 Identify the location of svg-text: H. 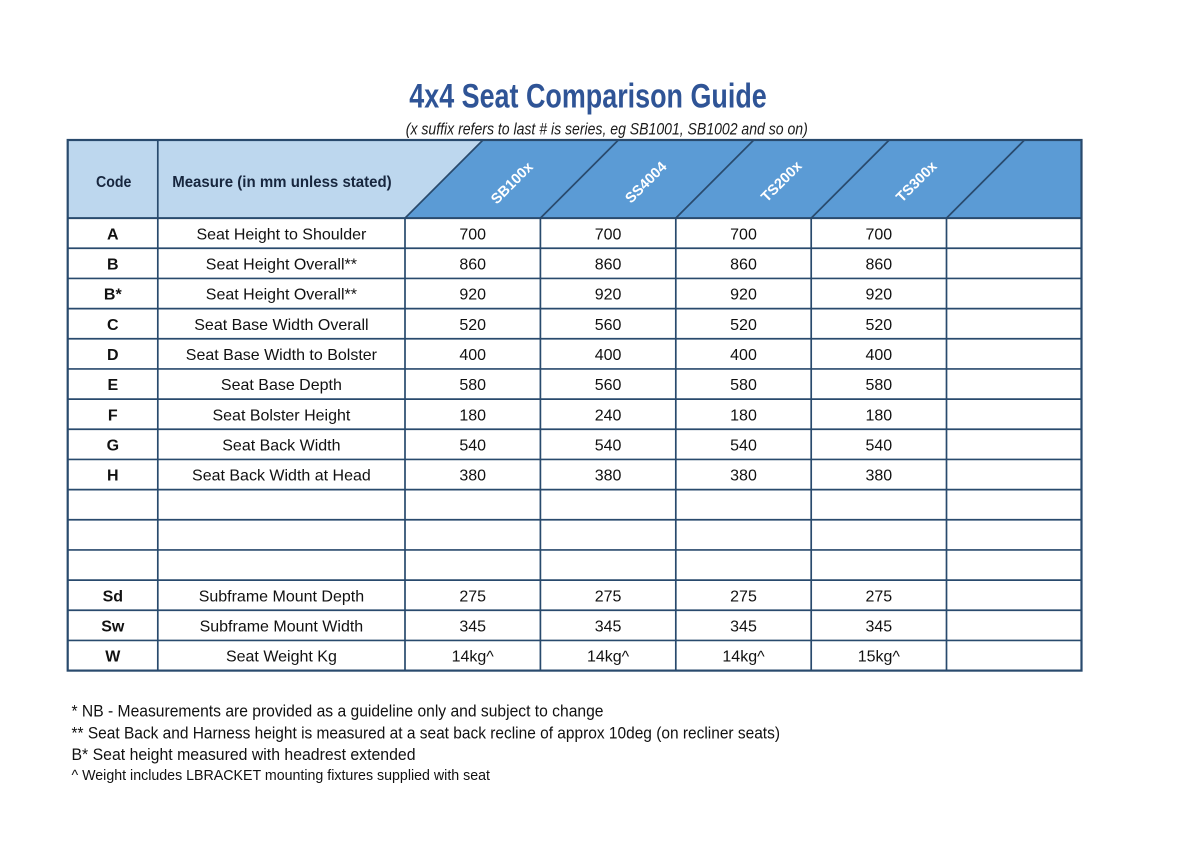
(113, 476).